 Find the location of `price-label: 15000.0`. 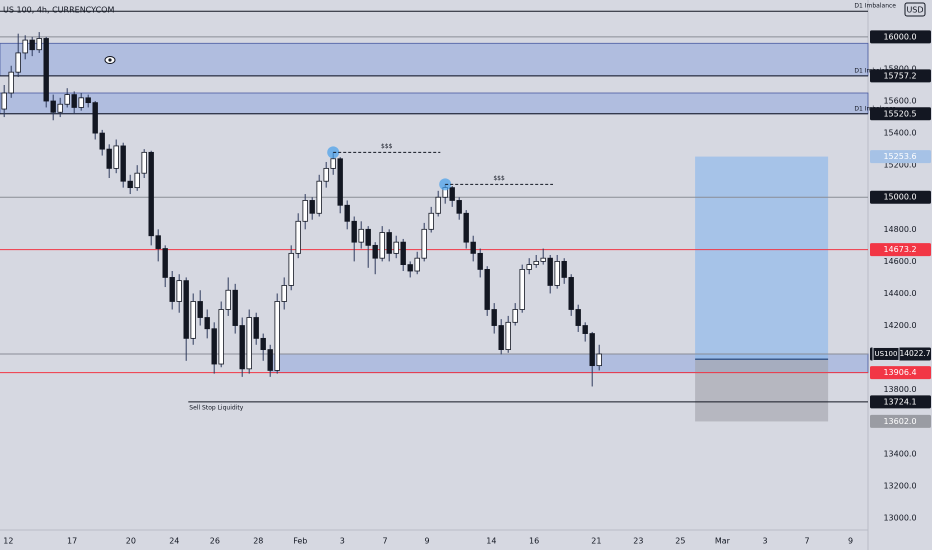

price-label: 15000.0 is located at coordinates (899, 197).